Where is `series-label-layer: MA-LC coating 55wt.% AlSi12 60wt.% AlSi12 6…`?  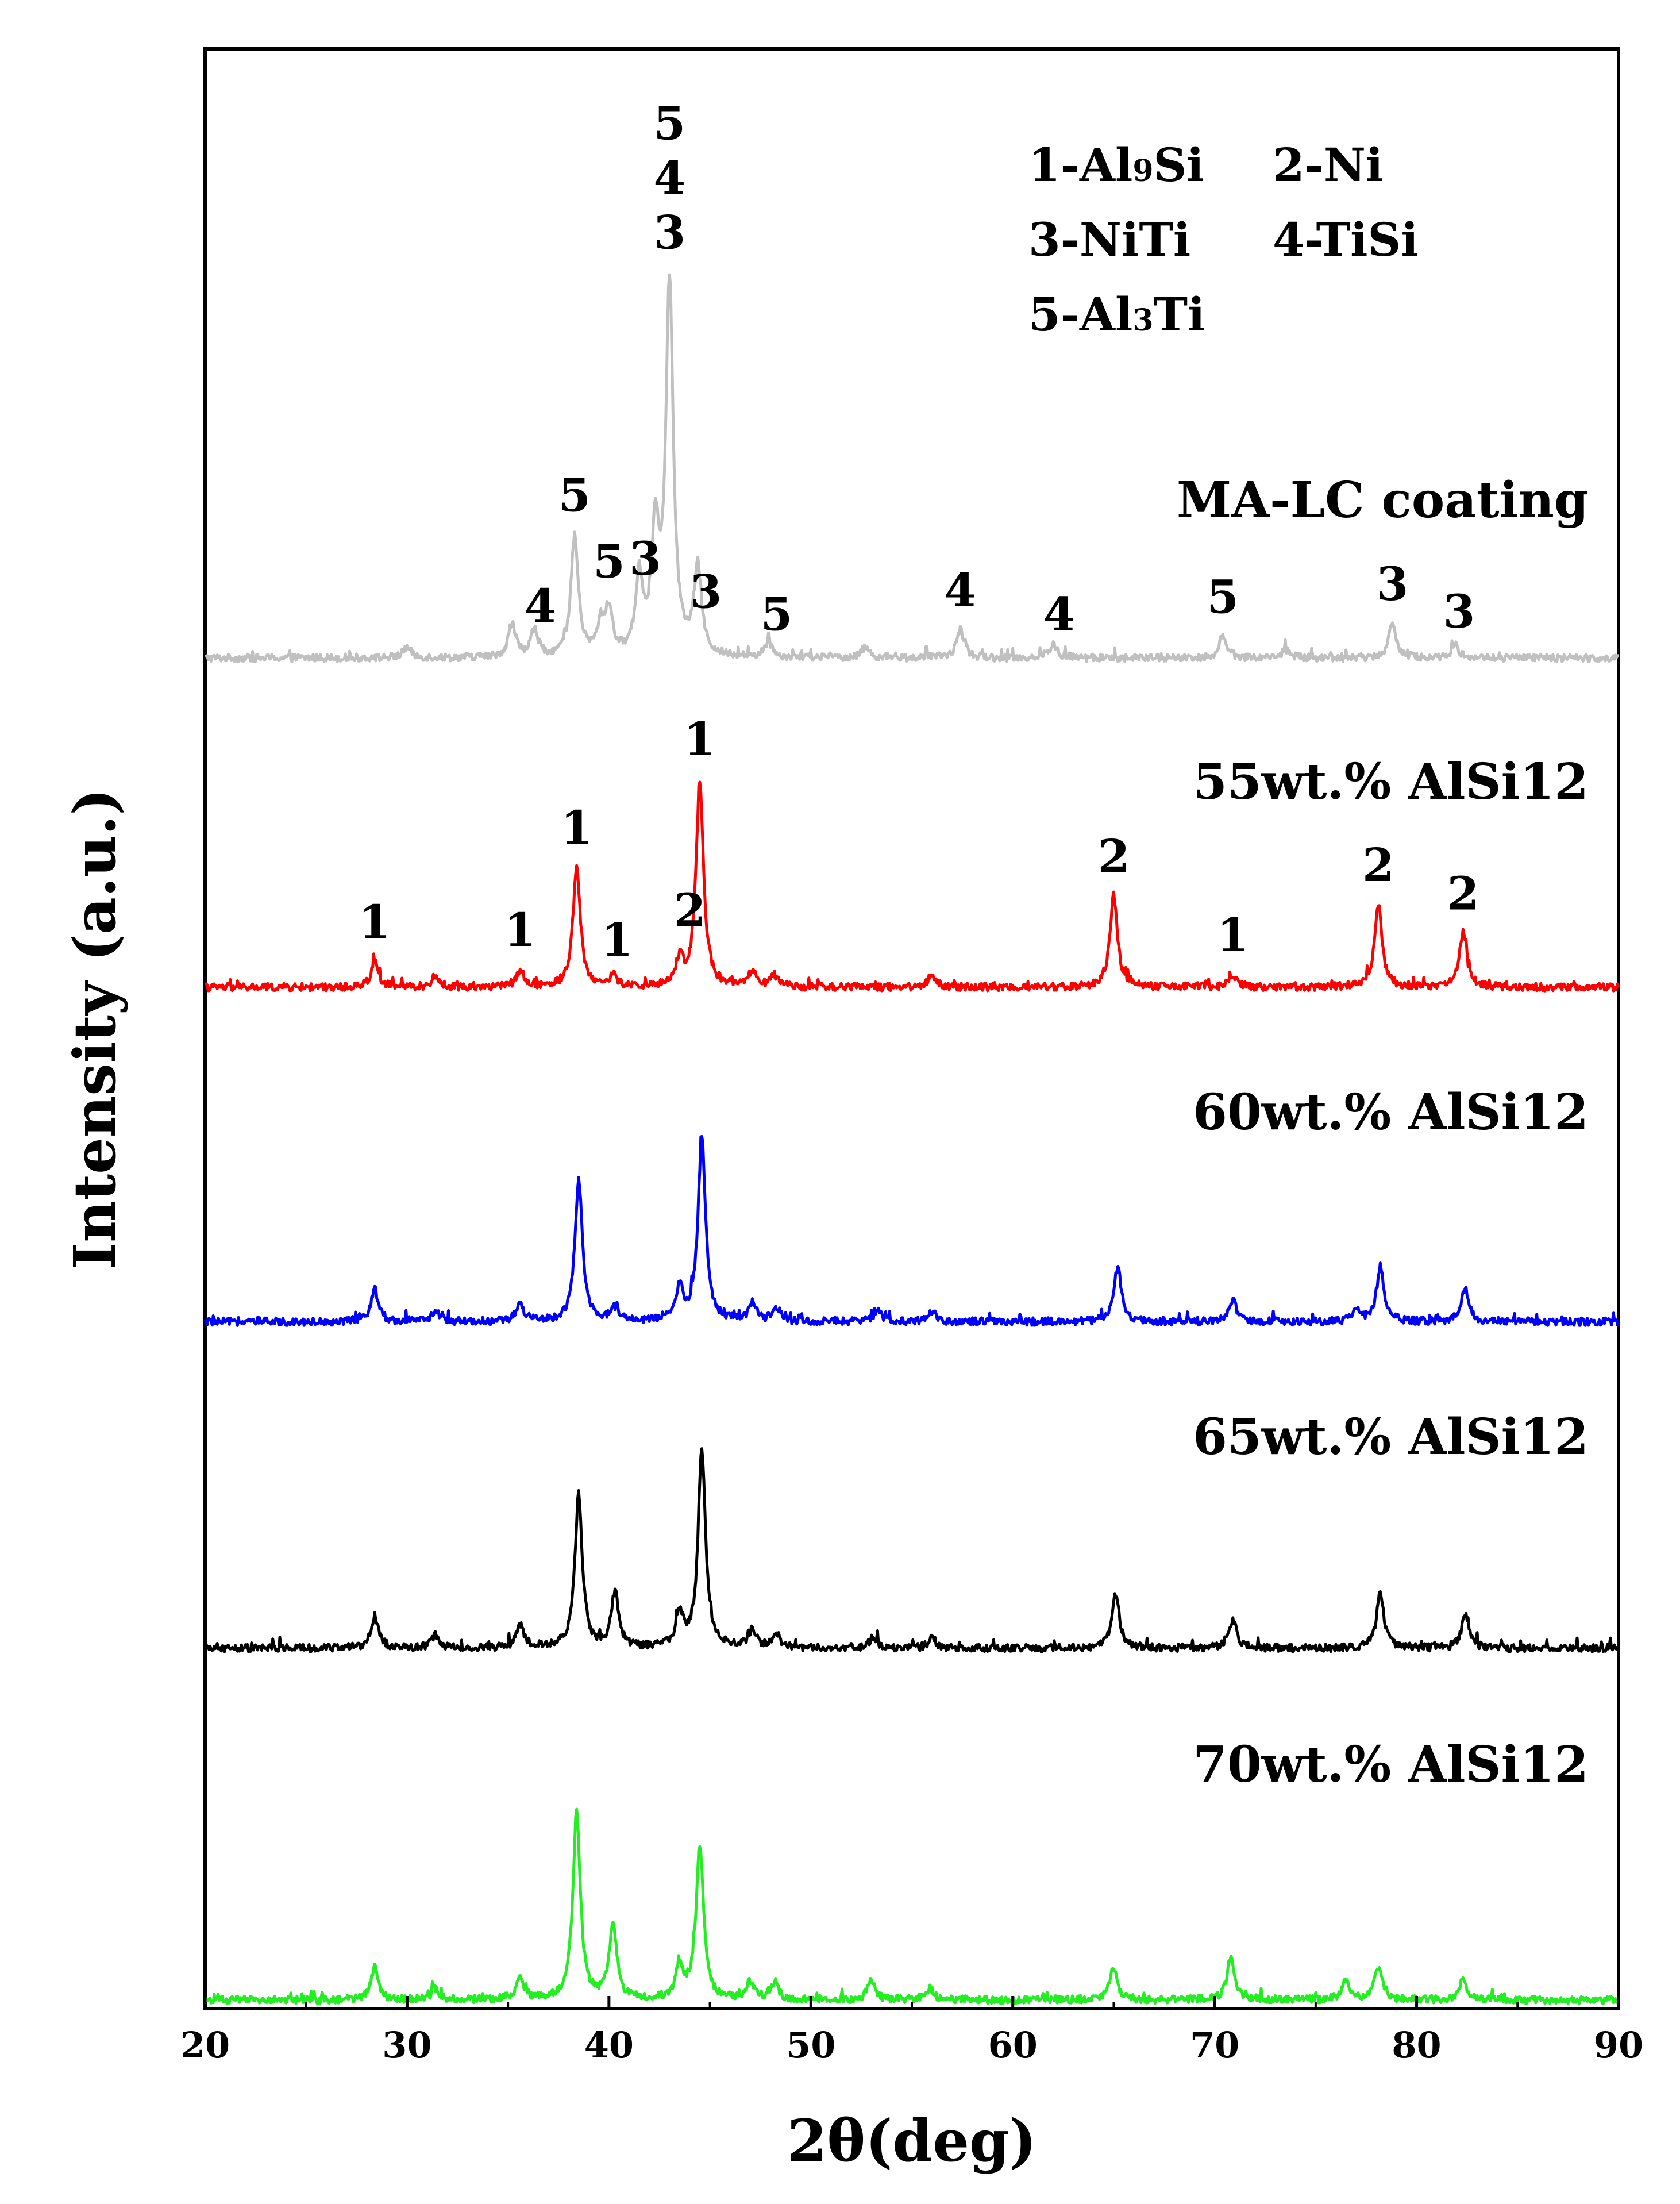 series-label-layer: MA-LC coating 55wt.% AlSi12 60wt.% AlSi12 6… is located at coordinates (1383, 1132).